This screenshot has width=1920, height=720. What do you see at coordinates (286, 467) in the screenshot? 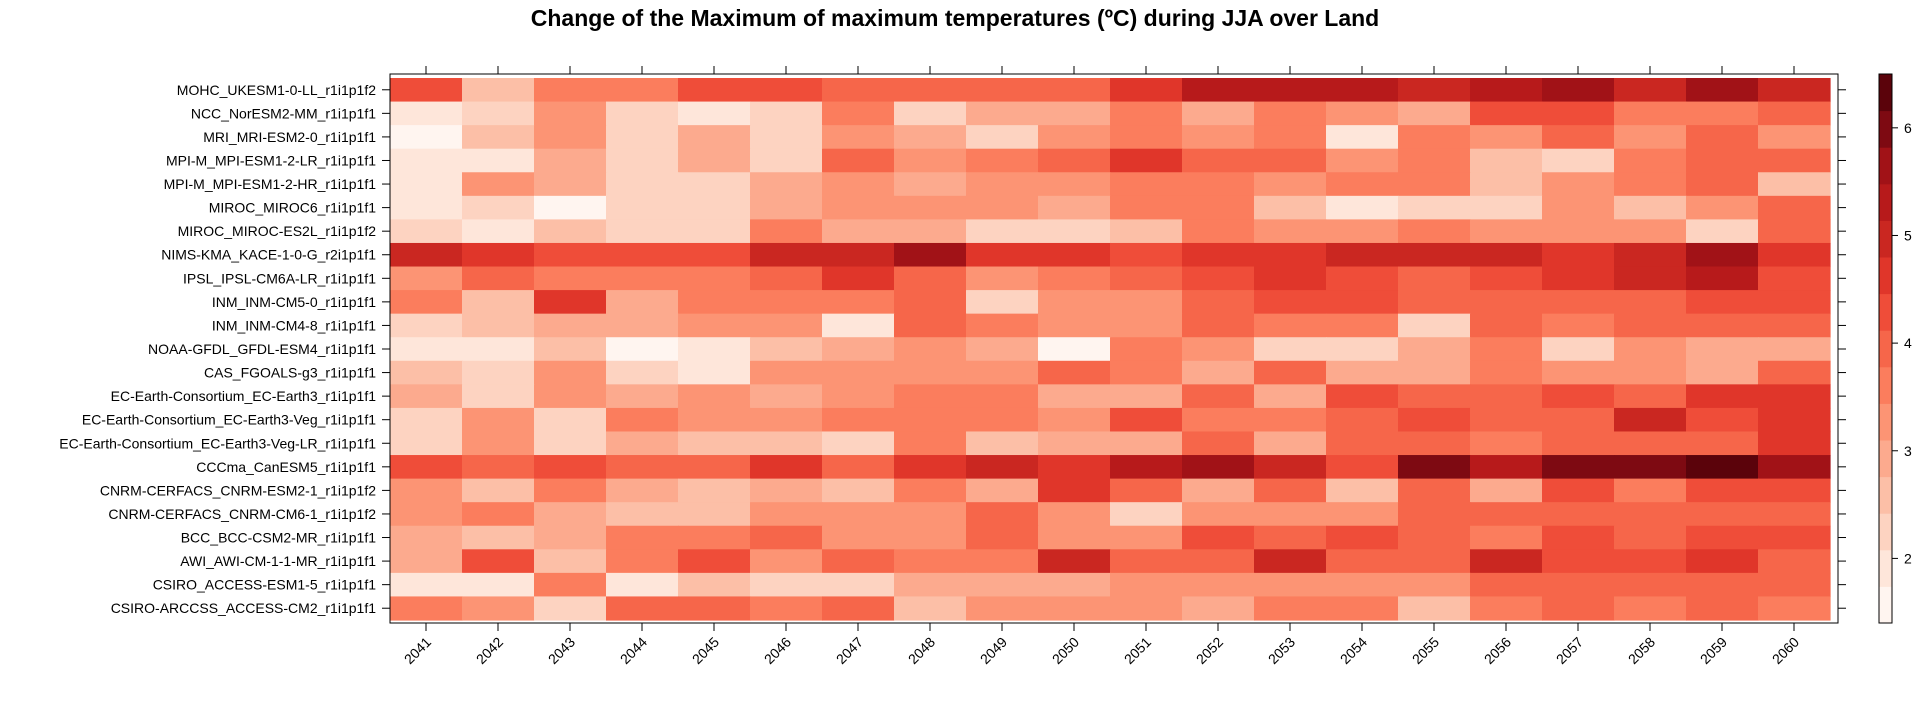
I see `y-tick-label: CCCma_CanESM5_r1i1p1f1` at bounding box center [286, 467].